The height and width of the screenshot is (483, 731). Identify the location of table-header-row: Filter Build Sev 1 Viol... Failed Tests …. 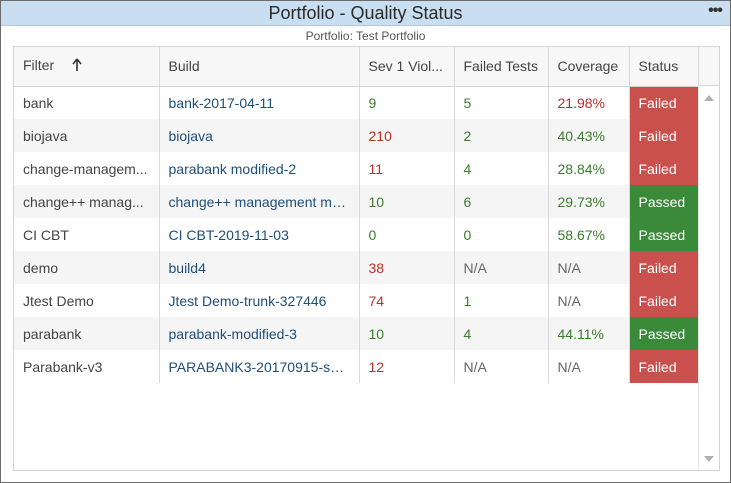
(356, 67).